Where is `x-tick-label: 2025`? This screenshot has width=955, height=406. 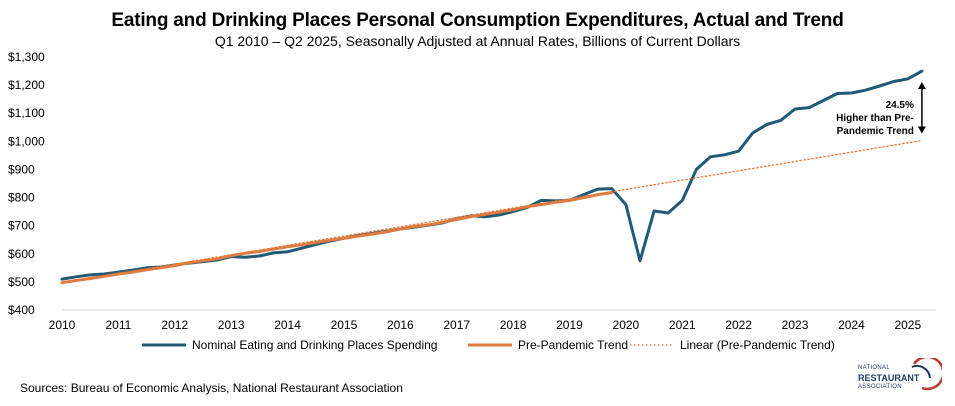
x-tick-label: 2025 is located at coordinates (907, 325).